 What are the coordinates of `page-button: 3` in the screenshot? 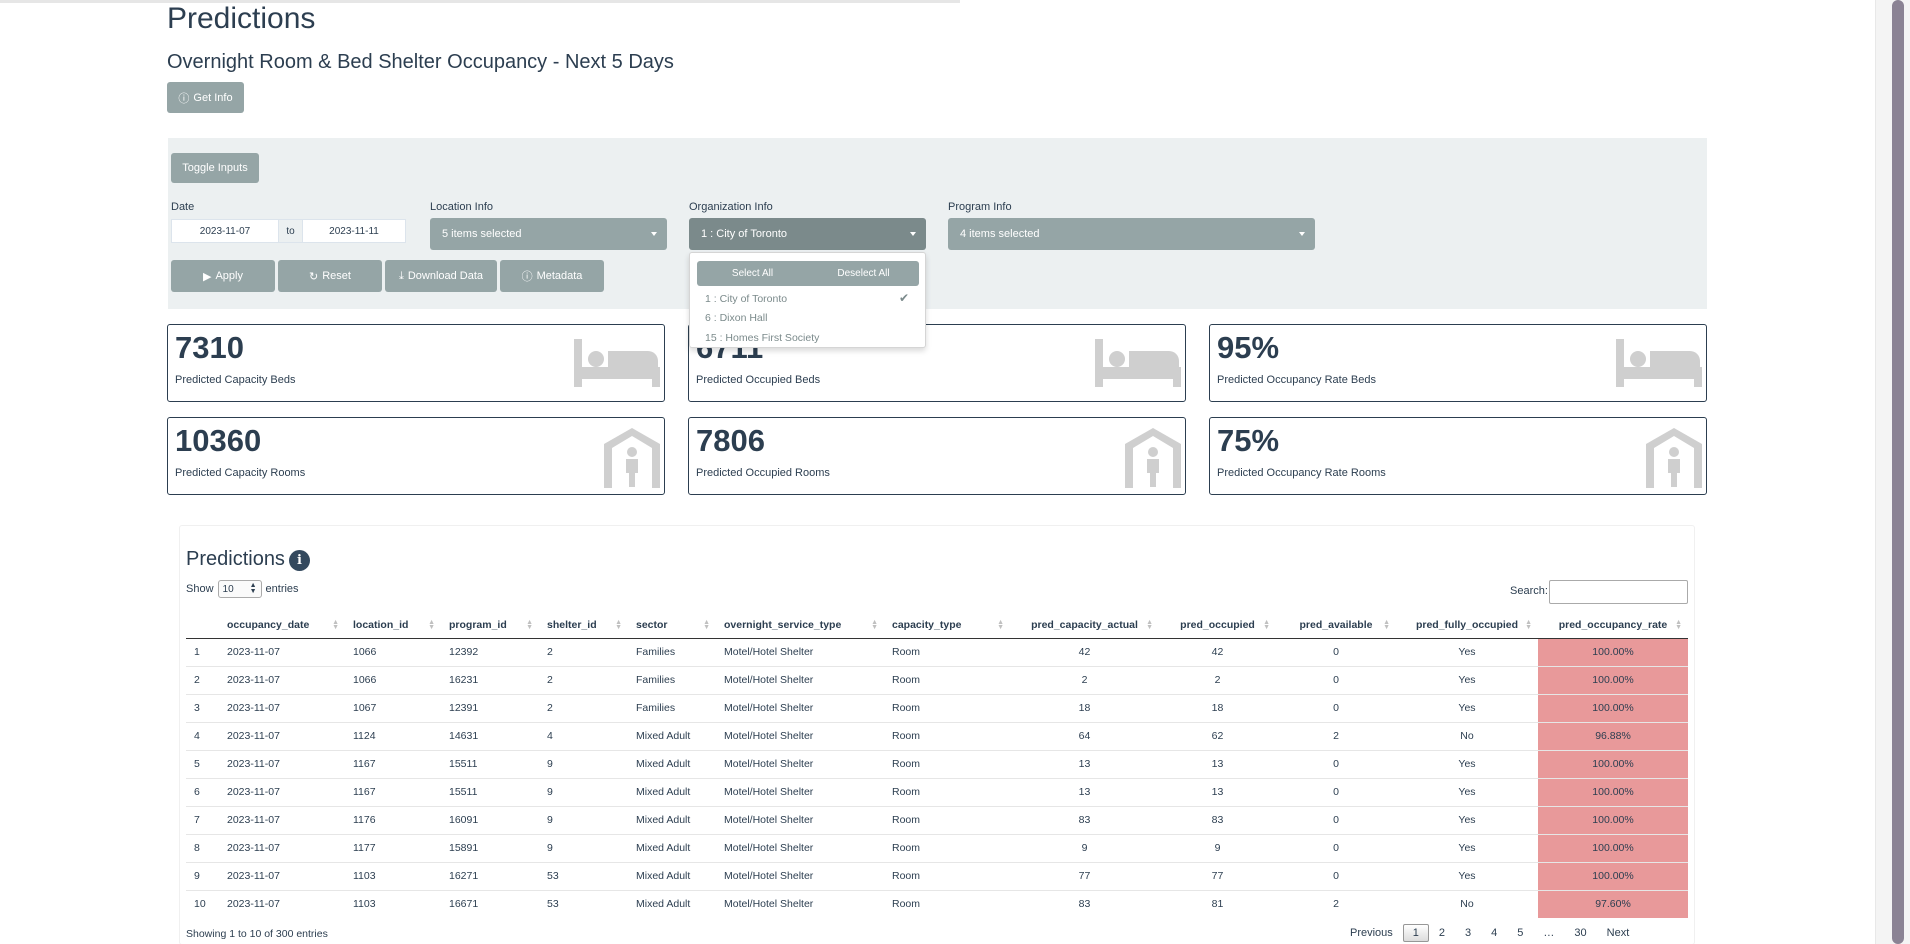 It's located at (1468, 933).